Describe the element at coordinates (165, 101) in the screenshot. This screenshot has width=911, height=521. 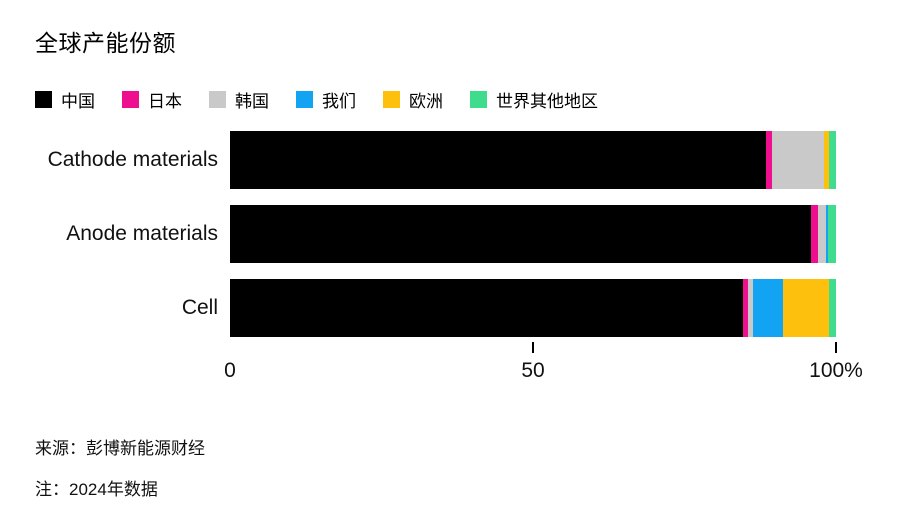
I see `legend-label: 日本` at that location.